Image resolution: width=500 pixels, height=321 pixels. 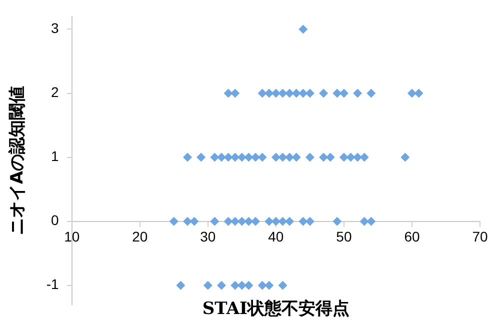 What do you see at coordinates (55, 28) in the screenshot?
I see `y-tick-label: 3` at bounding box center [55, 28].